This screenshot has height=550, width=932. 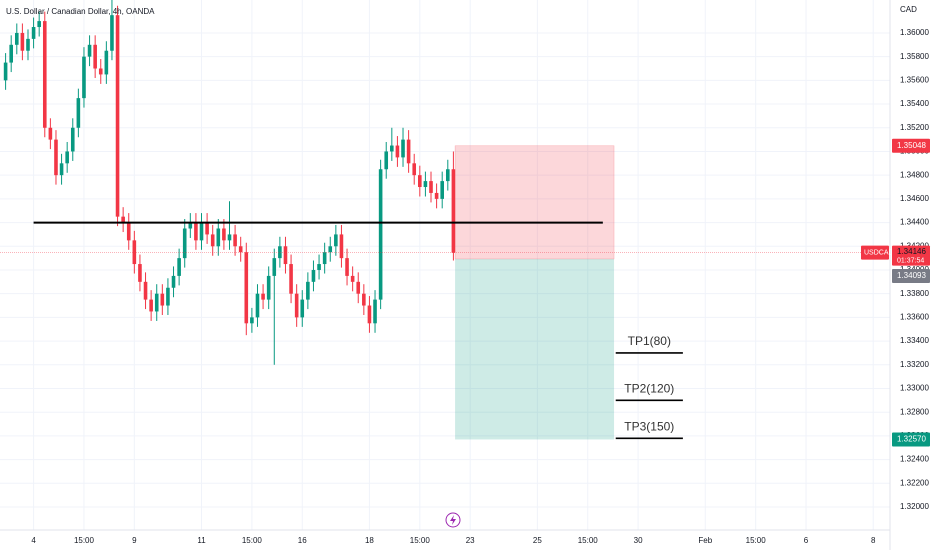 What do you see at coordinates (537, 540) in the screenshot?
I see `x-tick-label: 25` at bounding box center [537, 540].